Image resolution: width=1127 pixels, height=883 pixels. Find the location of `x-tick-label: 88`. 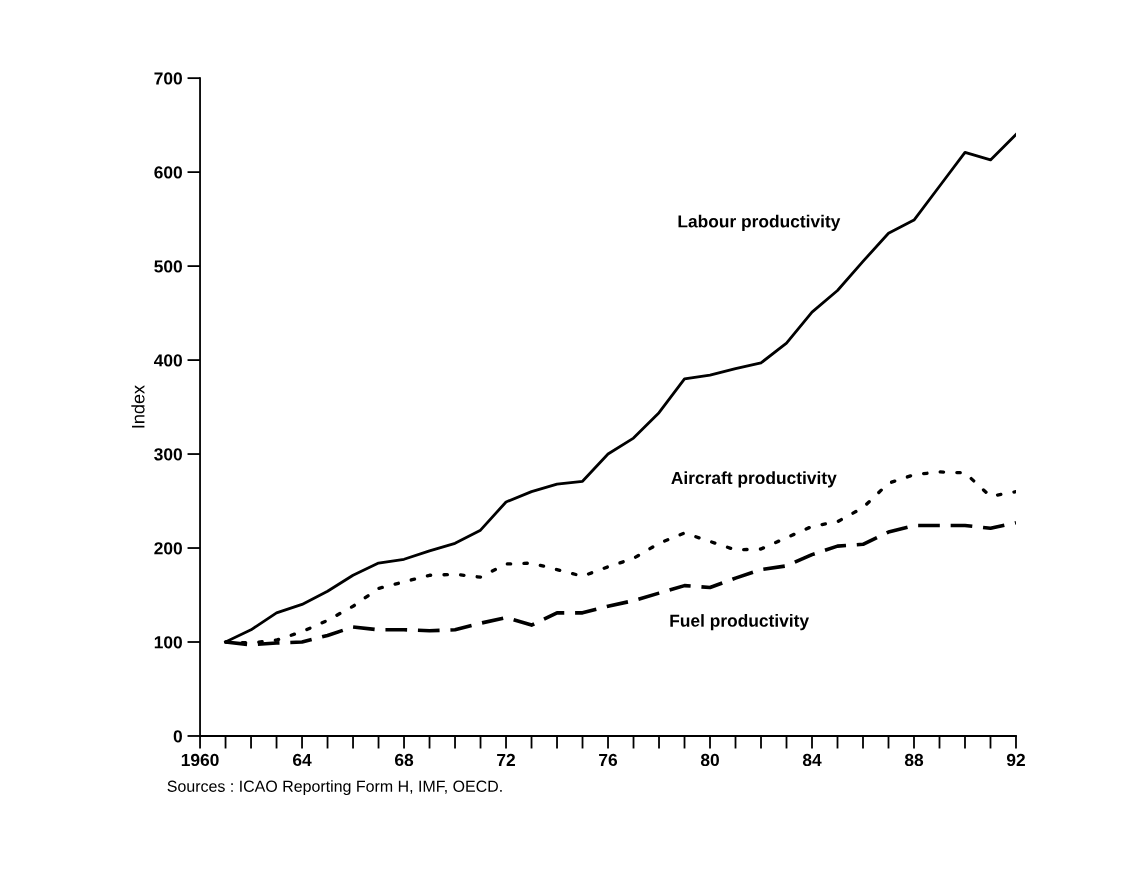

x-tick-label: 88 is located at coordinates (914, 760).